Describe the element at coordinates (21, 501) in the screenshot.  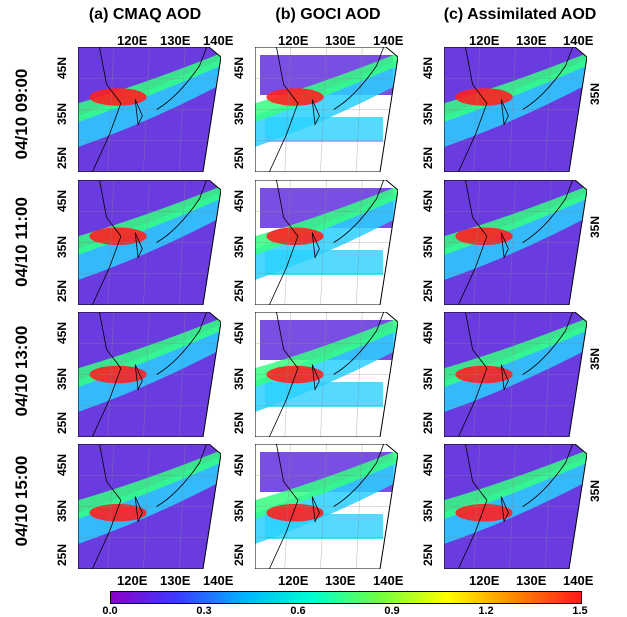
I see `row-label-1500: 04/10 15:00` at that location.